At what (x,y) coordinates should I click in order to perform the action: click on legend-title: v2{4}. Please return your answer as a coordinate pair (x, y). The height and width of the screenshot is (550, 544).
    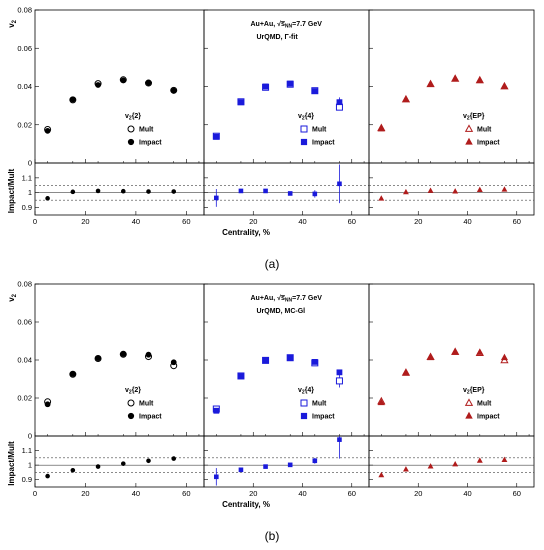
    Looking at the image, I should click on (306, 391).